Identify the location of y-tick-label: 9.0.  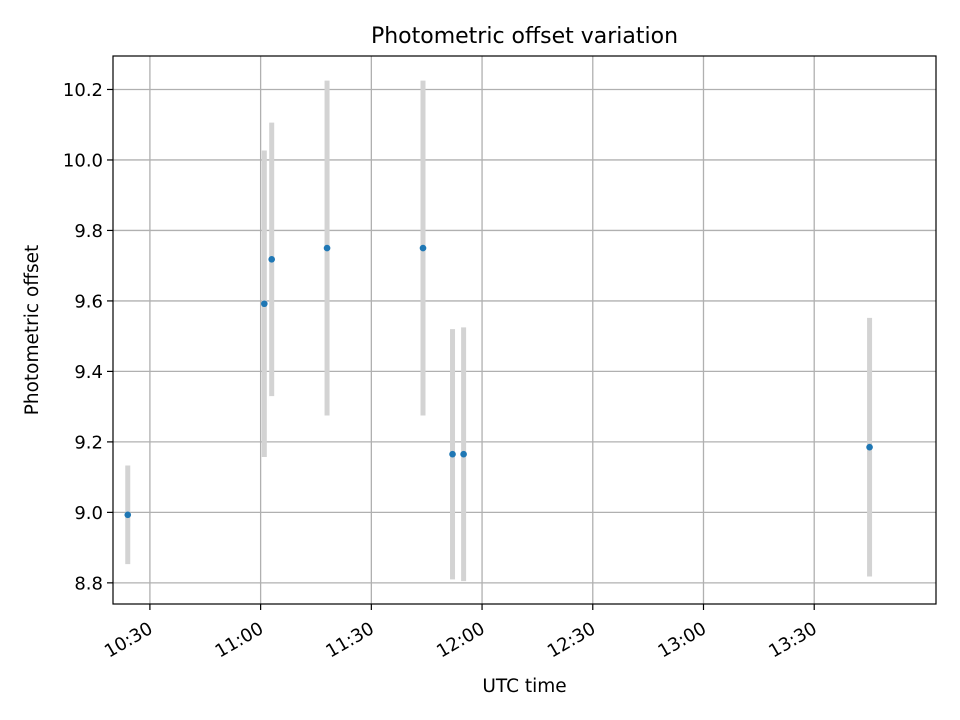
(88, 513).